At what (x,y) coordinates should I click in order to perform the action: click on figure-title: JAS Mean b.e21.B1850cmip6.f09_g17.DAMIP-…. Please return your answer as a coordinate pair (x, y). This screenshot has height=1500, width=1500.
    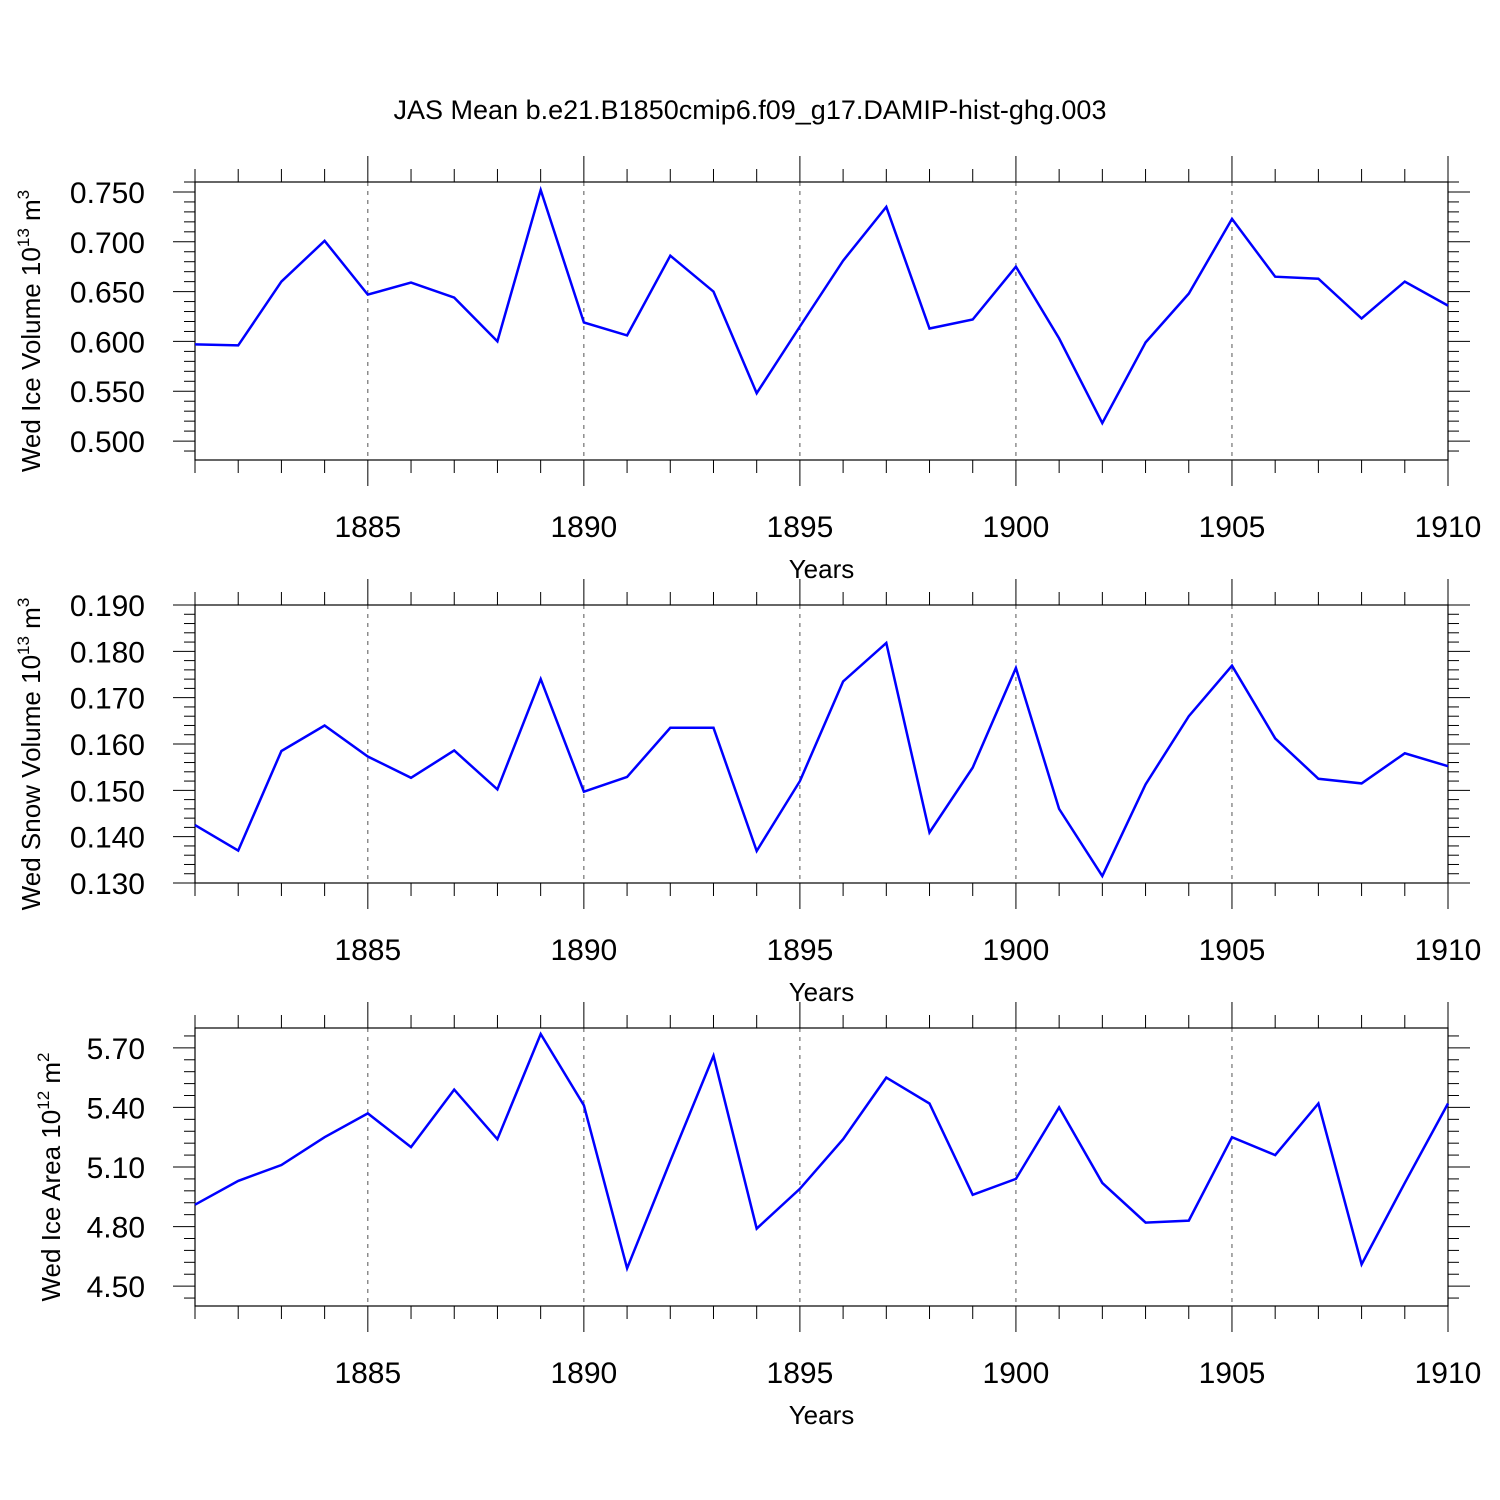
    Looking at the image, I should click on (750, 110).